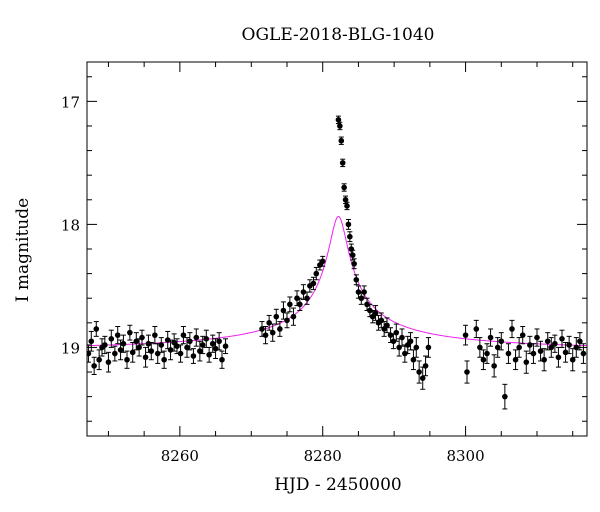 Image resolution: width=600 pixels, height=512 pixels. What do you see at coordinates (338, 35) in the screenshot?
I see `chart-title: OGLE-2018-BLG-1040` at bounding box center [338, 35].